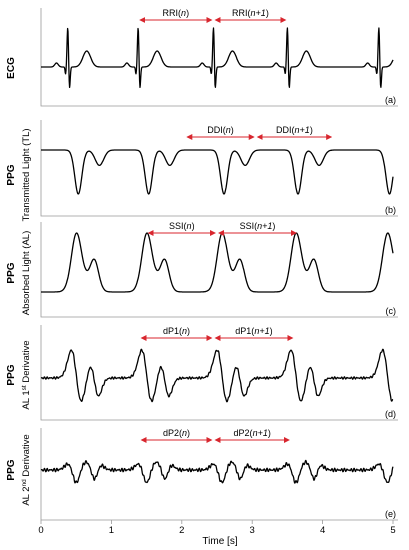 The width and height of the screenshot is (409, 550). I want to click on x-axis-ticks: 0 1 2 3 4 5, so click(217, 528).